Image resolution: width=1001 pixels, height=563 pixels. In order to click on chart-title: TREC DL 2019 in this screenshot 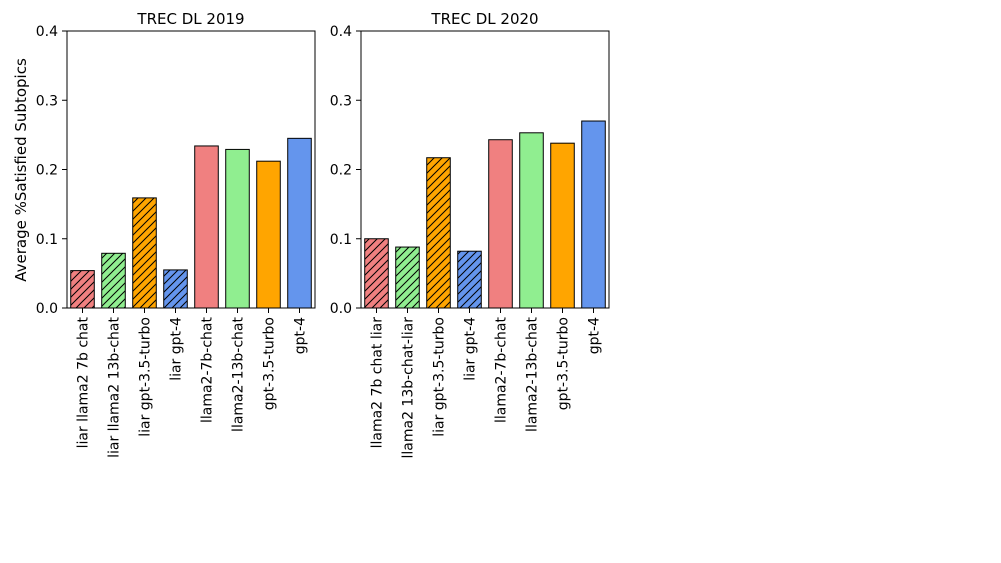, I will do `click(190, 19)`.